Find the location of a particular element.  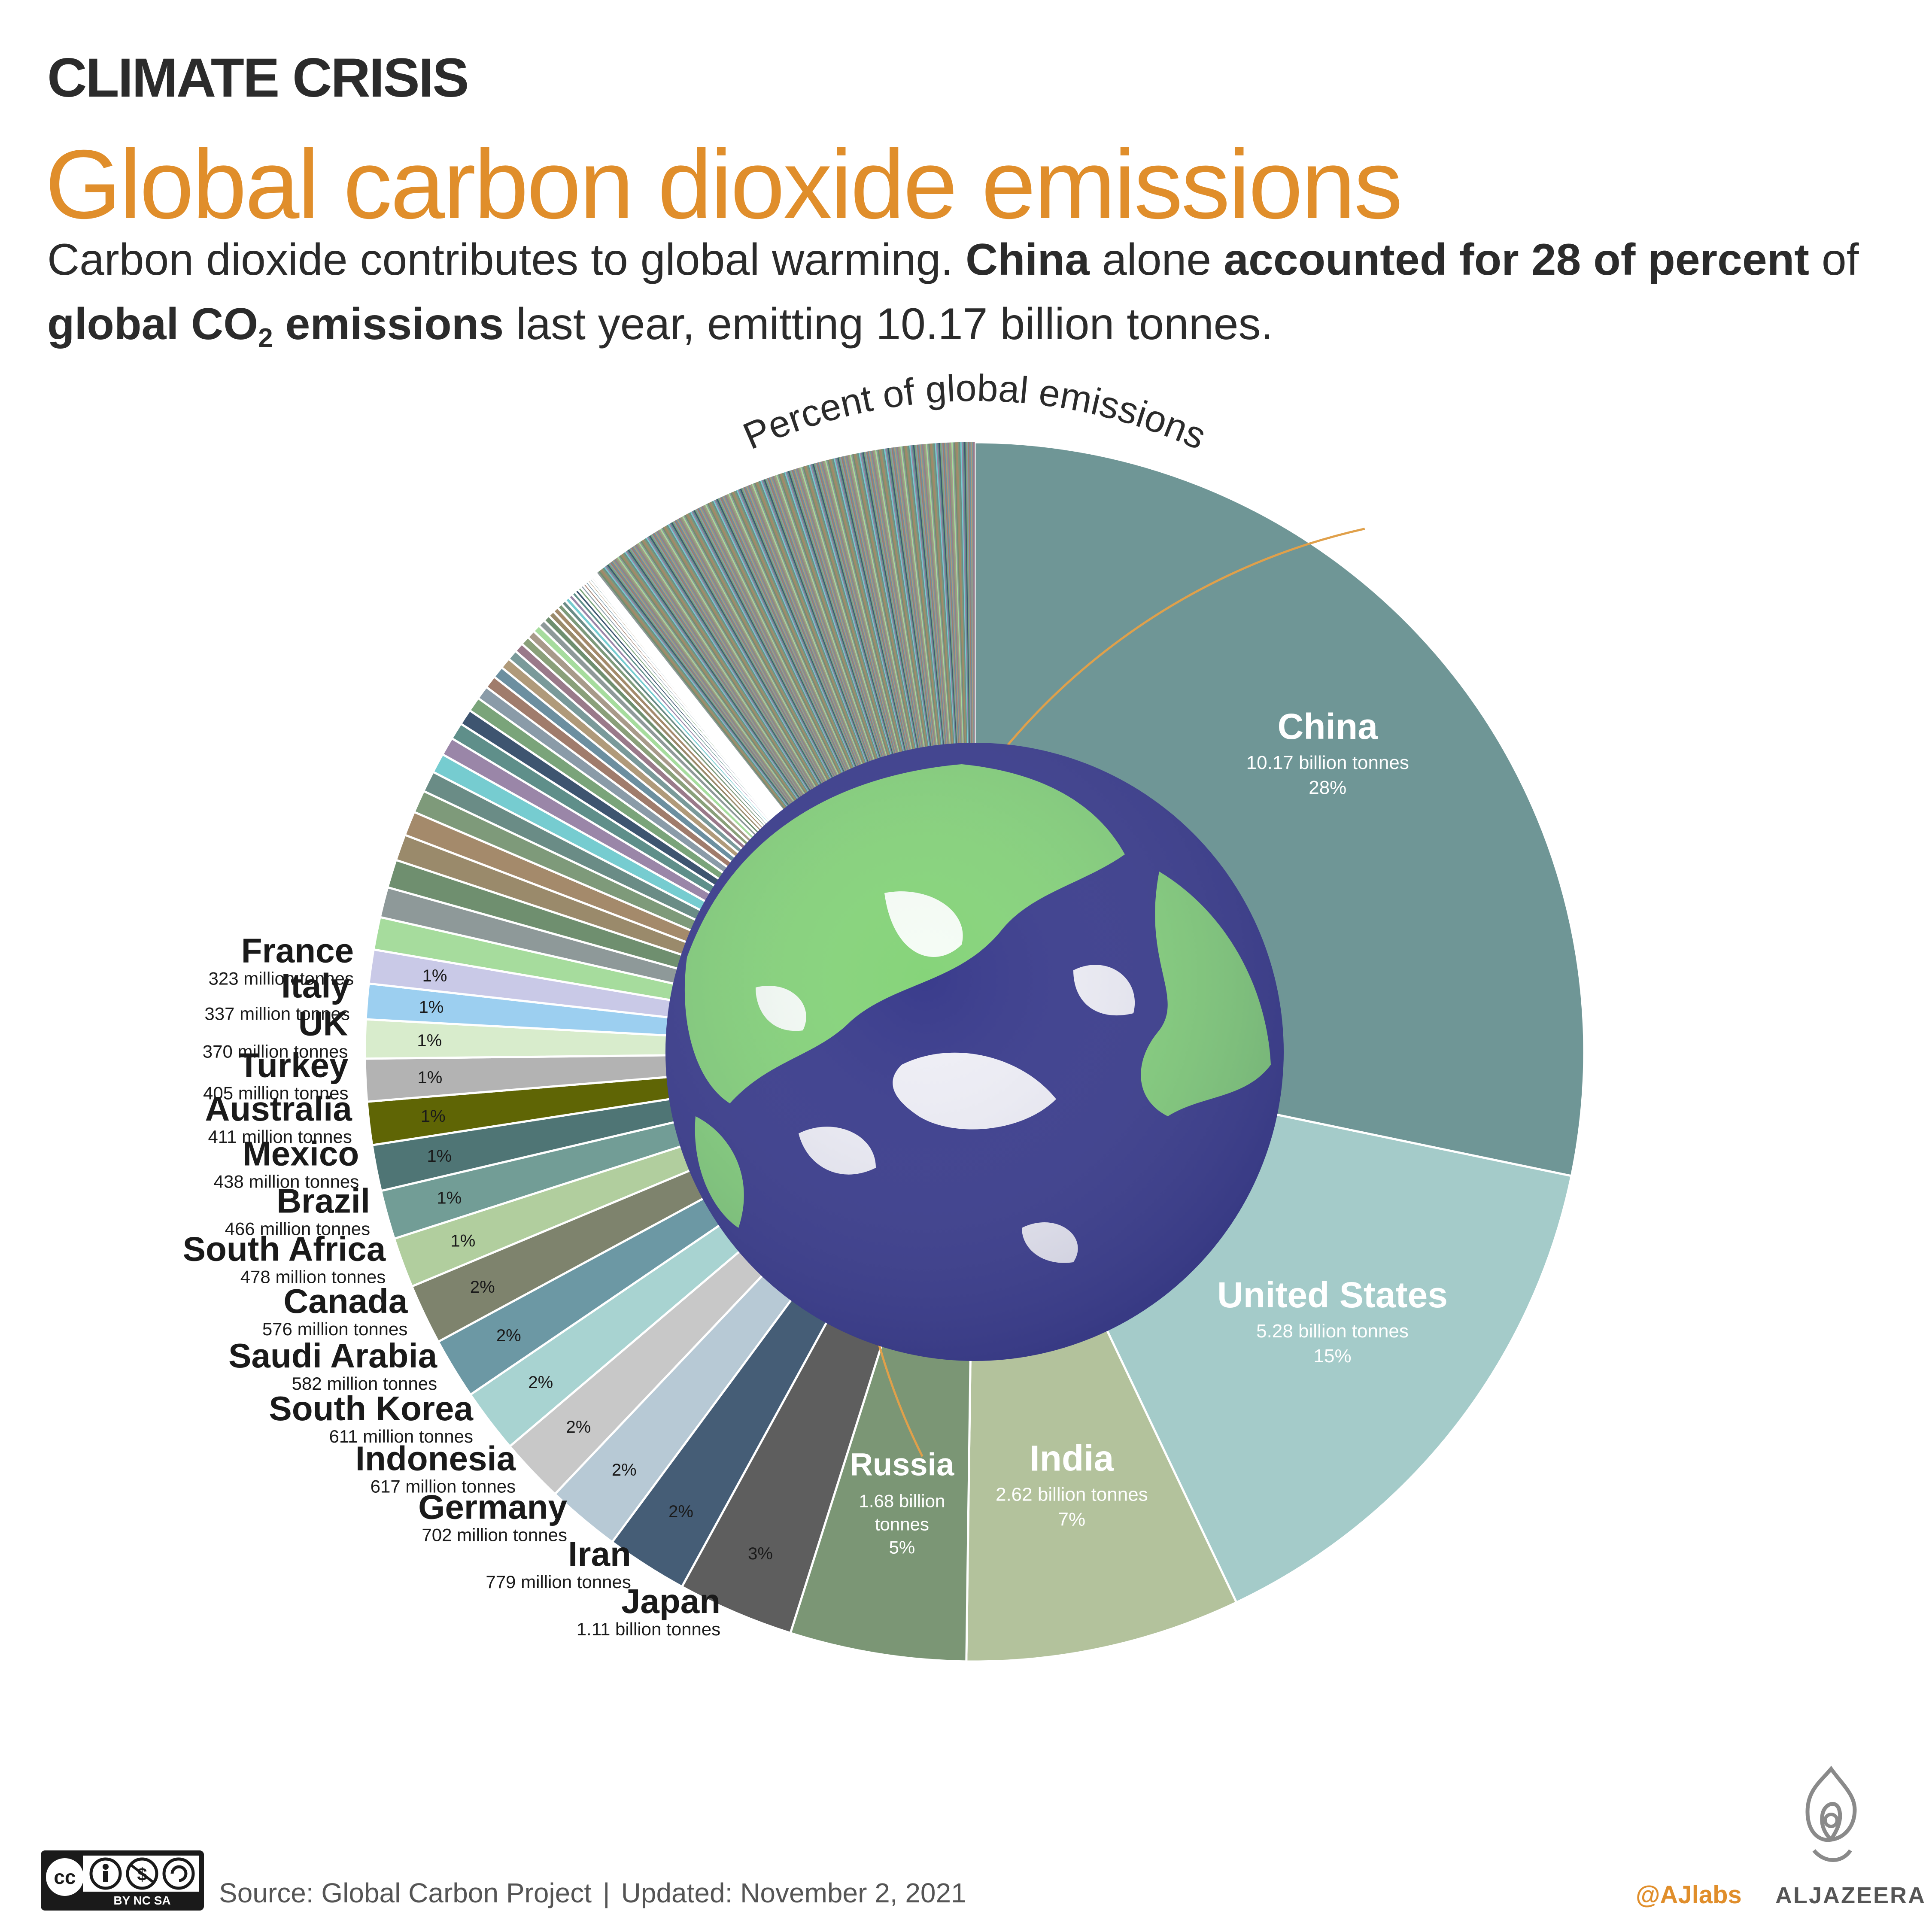

aljazeera-logo-icon is located at coordinates (1831, 1814).